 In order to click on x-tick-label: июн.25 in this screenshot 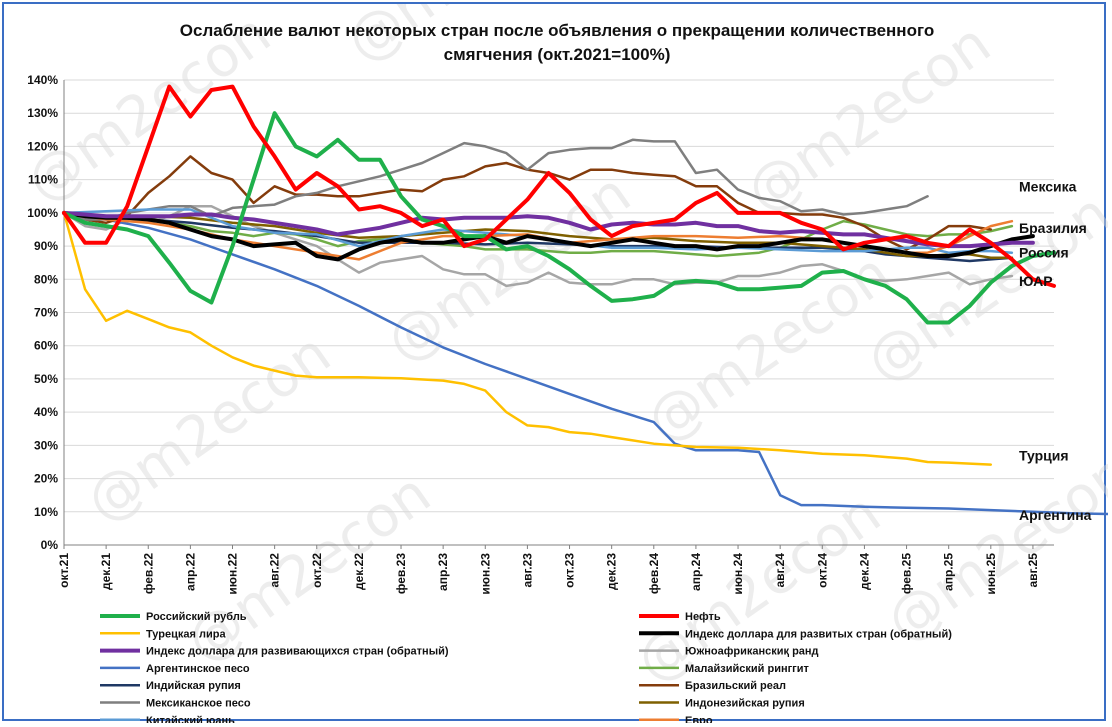, I will do `click(991, 574)`.